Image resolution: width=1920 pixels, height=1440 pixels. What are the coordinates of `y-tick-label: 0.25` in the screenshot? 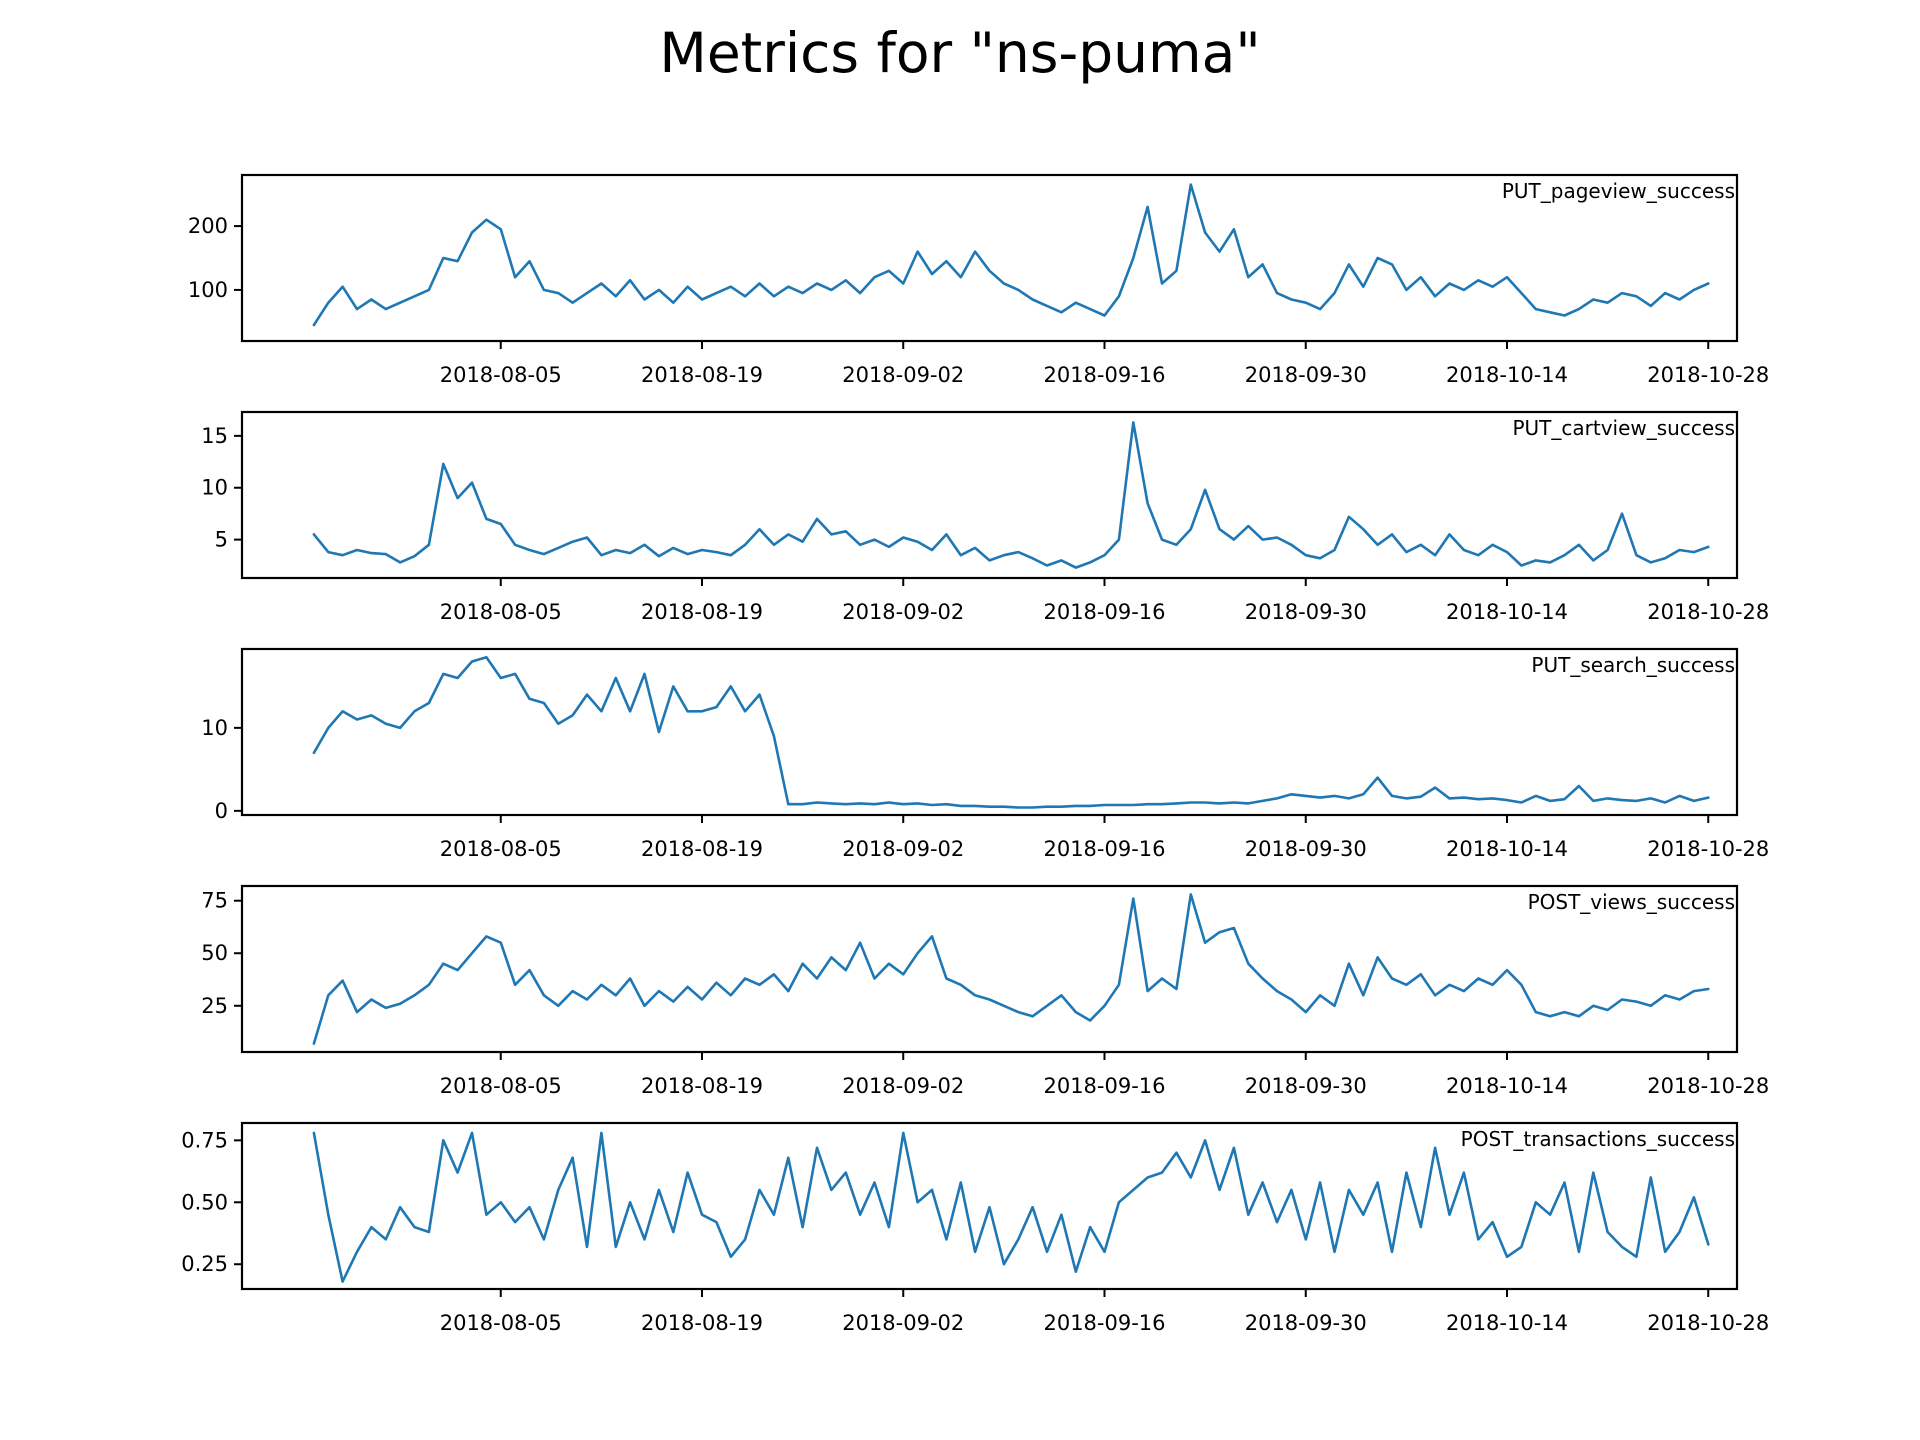 It's located at (204, 1264).